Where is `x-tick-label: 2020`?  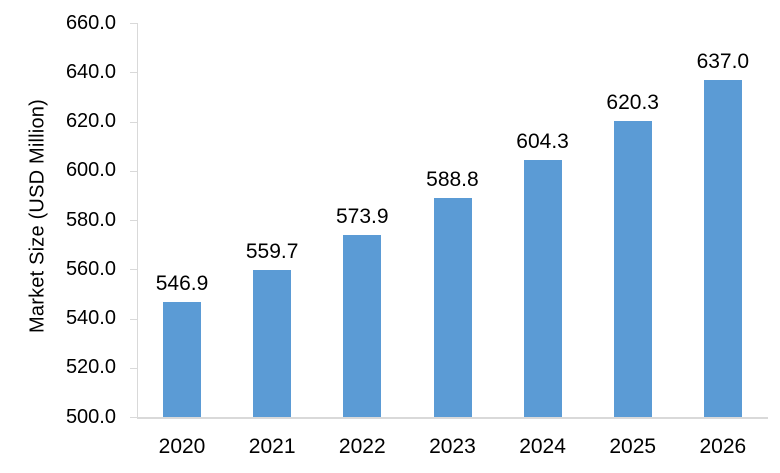
x-tick-label: 2020 is located at coordinates (182, 446).